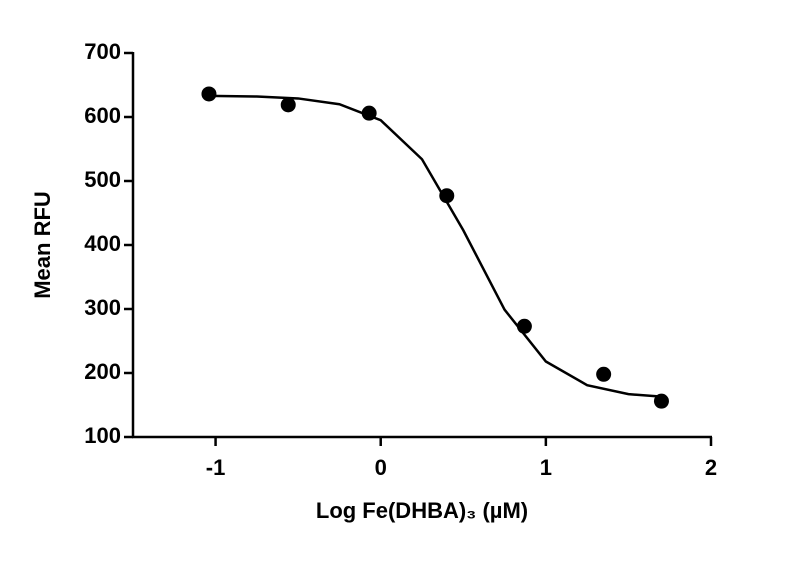 This screenshot has height=562, width=800. Describe the element at coordinates (102, 371) in the screenshot. I see `y-tick-label: 200` at that location.